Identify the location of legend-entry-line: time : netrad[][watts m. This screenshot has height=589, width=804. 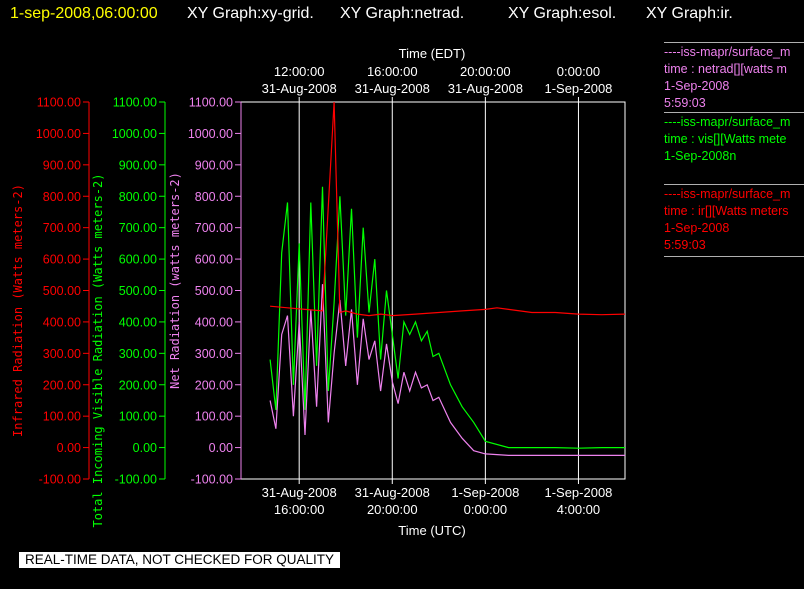
(725, 69).